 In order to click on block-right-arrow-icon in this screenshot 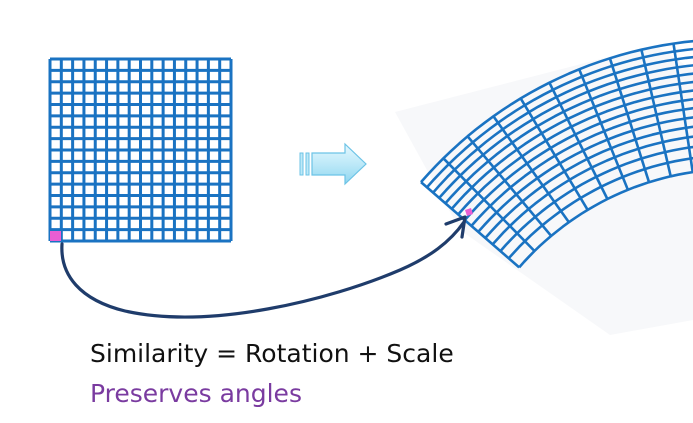, I will do `click(333, 164)`.